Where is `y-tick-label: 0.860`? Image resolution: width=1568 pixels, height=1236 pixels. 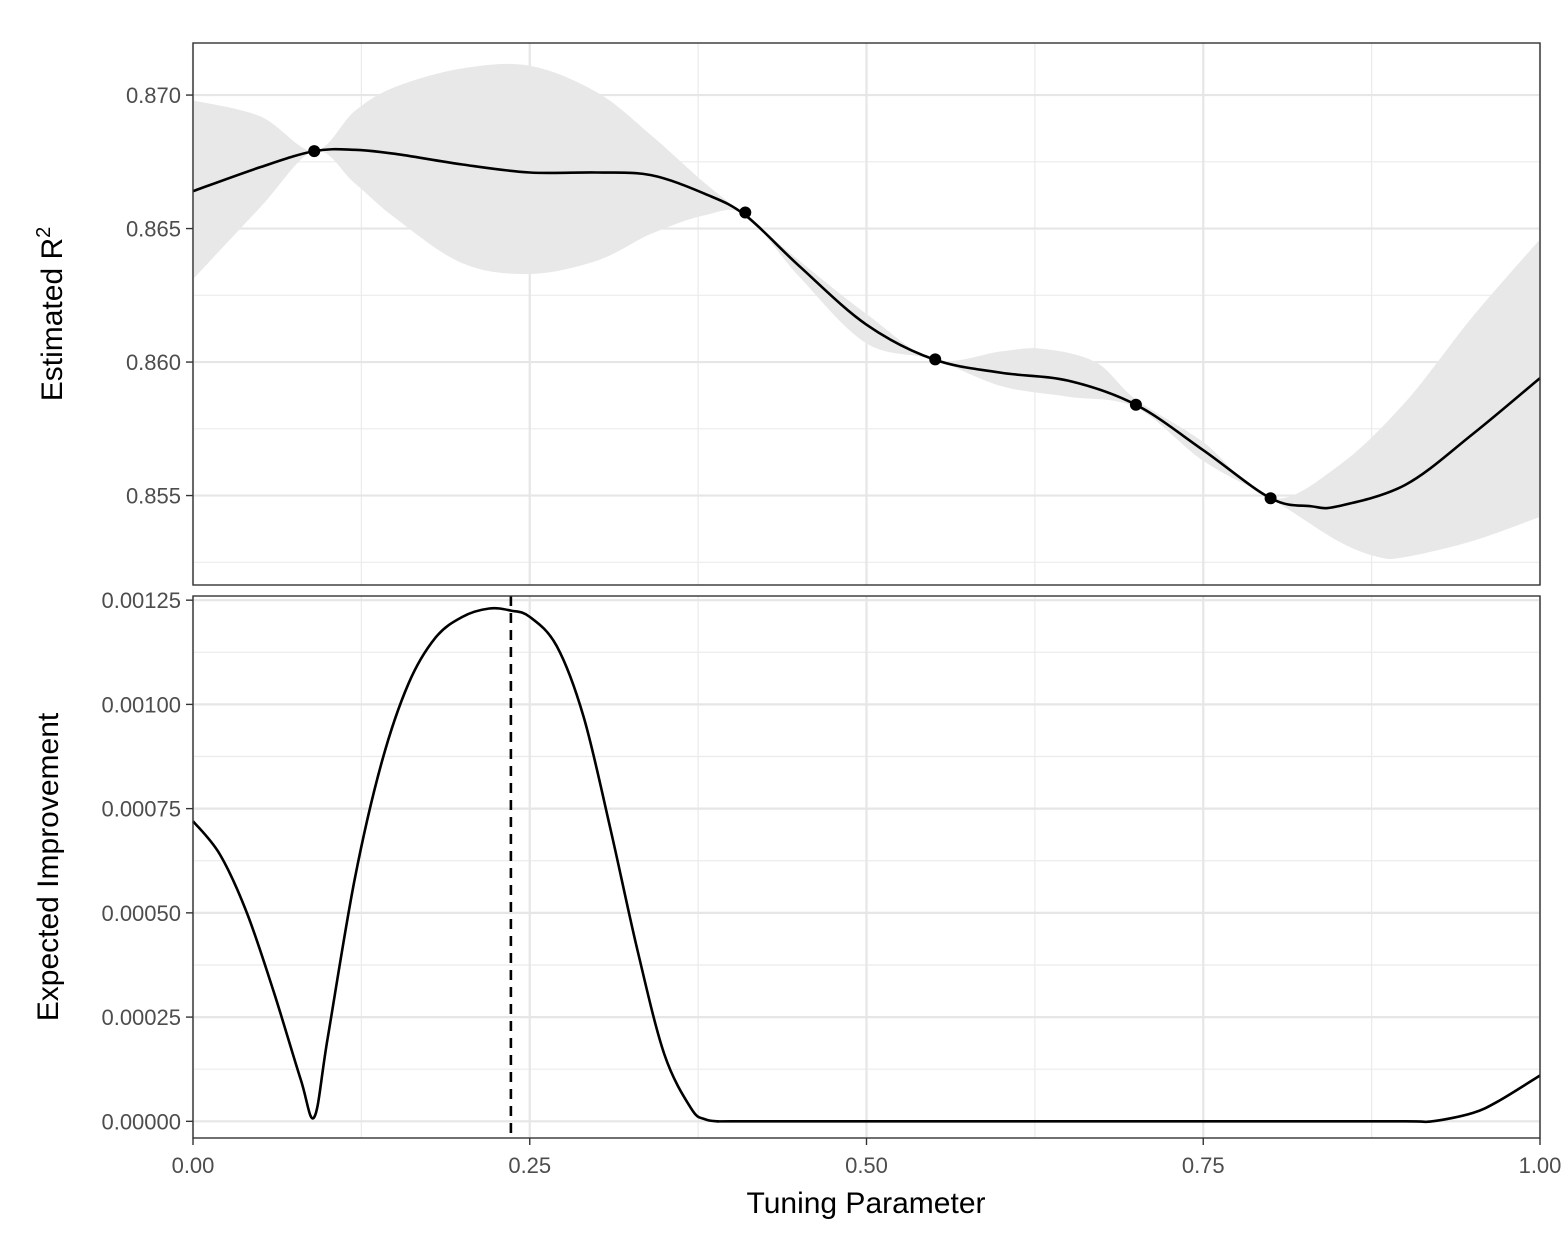 y-tick-label: 0.860 is located at coordinates (153, 362).